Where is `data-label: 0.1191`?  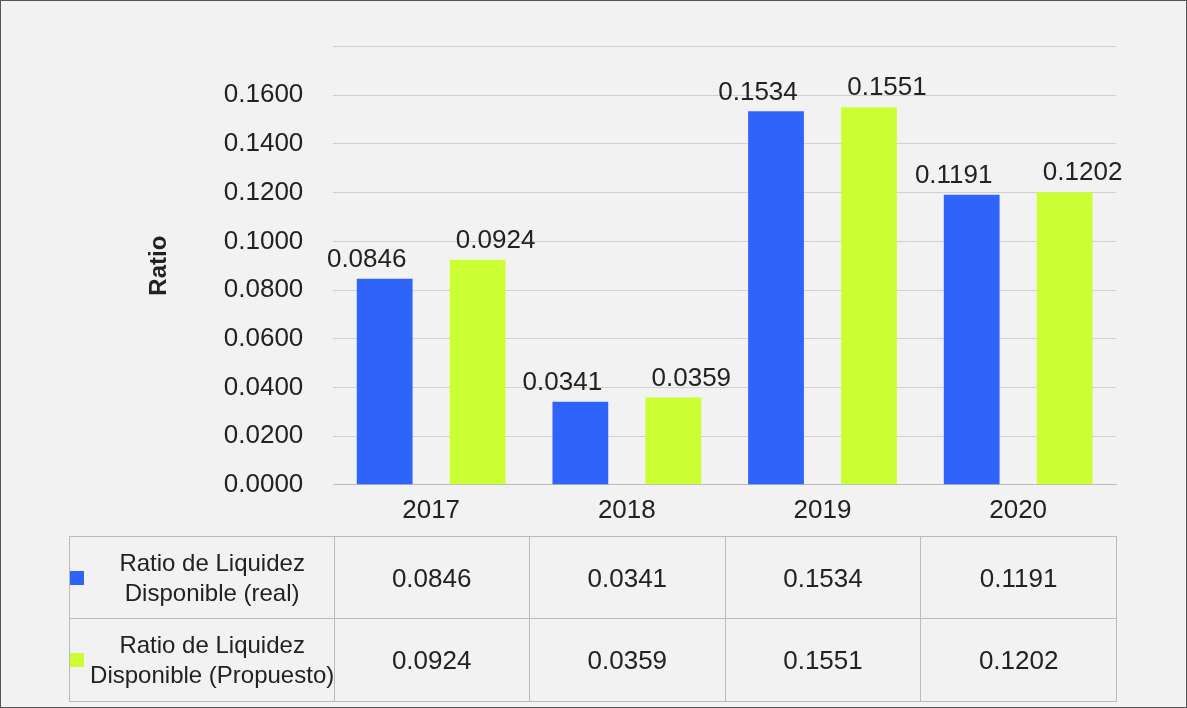
data-label: 0.1191 is located at coordinates (1019, 578).